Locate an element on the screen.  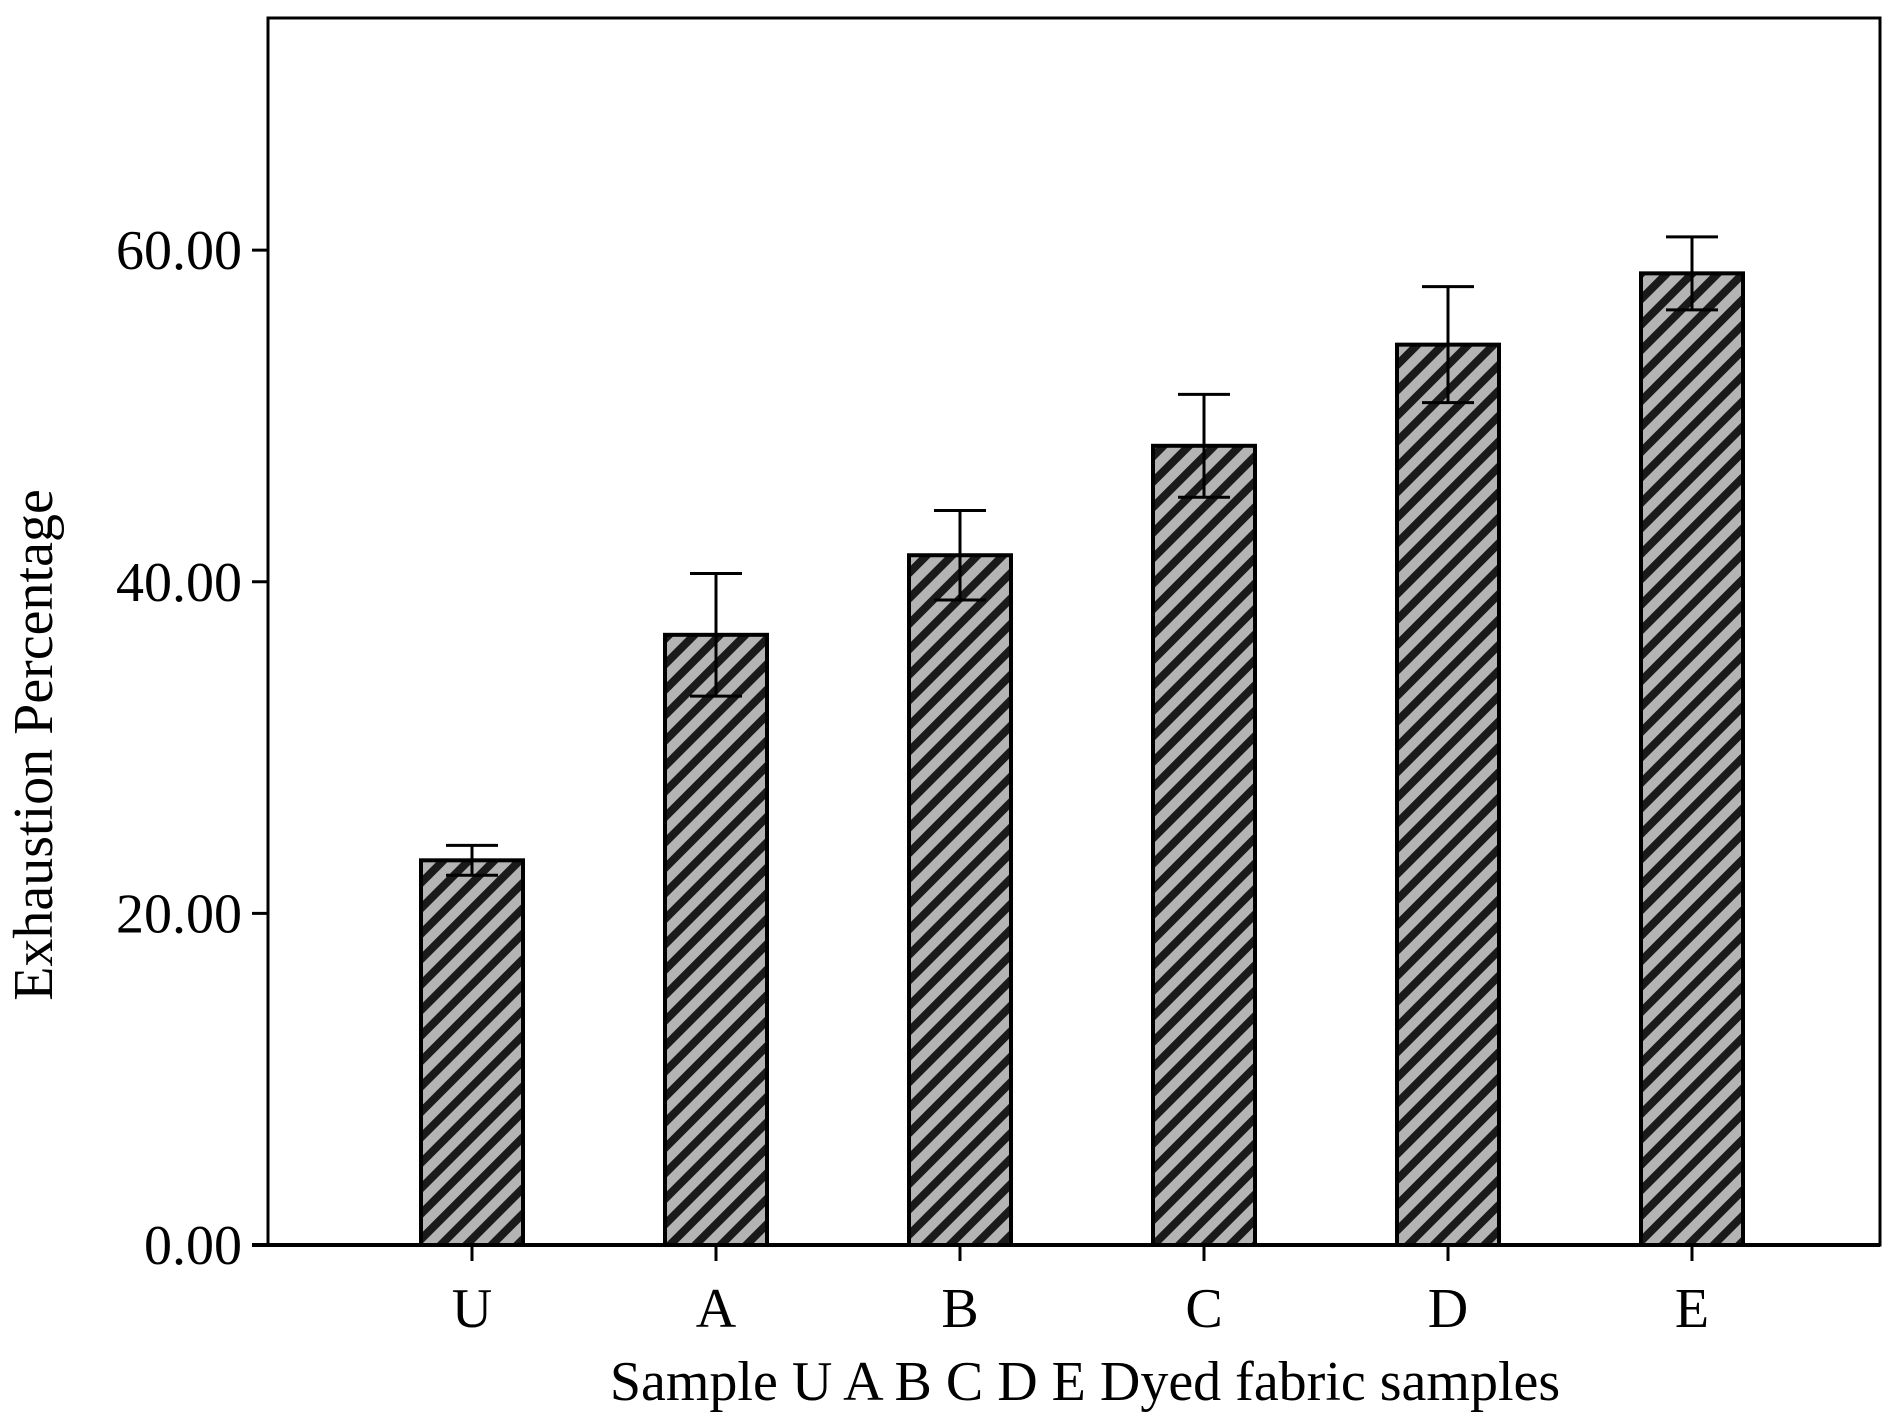
bar-C is located at coordinates (1204, 845).